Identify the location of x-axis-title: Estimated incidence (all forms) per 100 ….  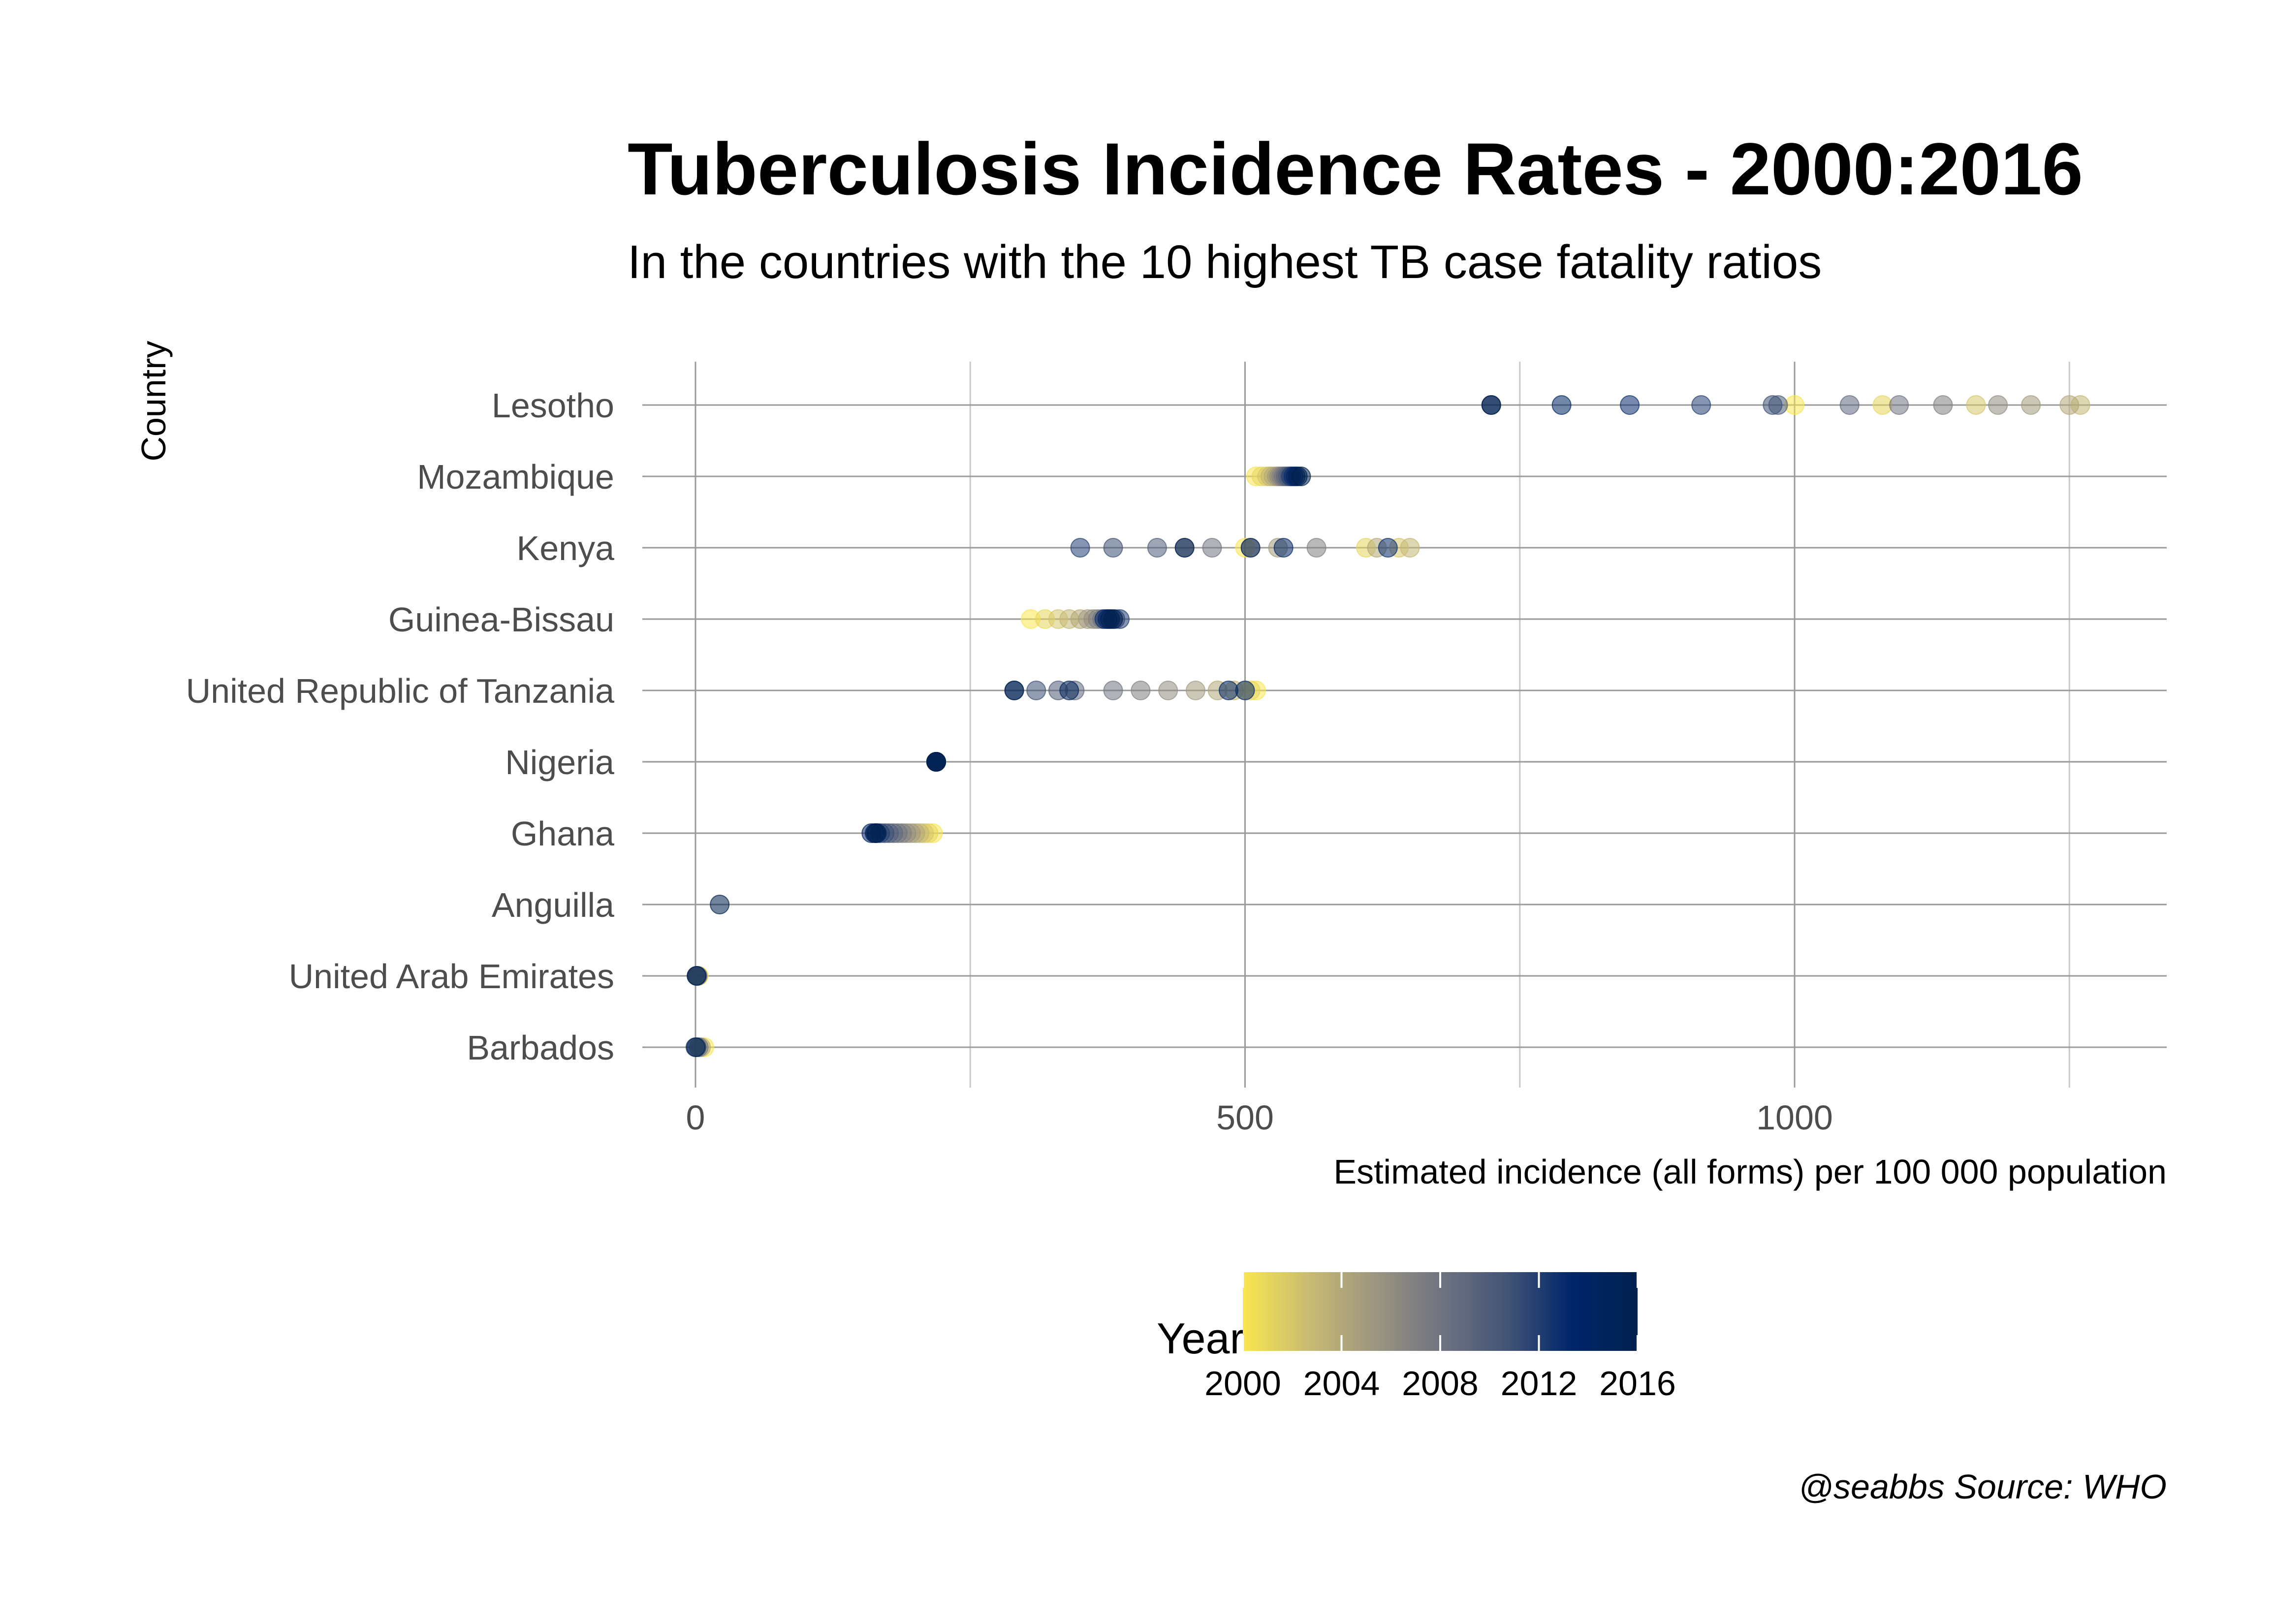
(1750, 1172).